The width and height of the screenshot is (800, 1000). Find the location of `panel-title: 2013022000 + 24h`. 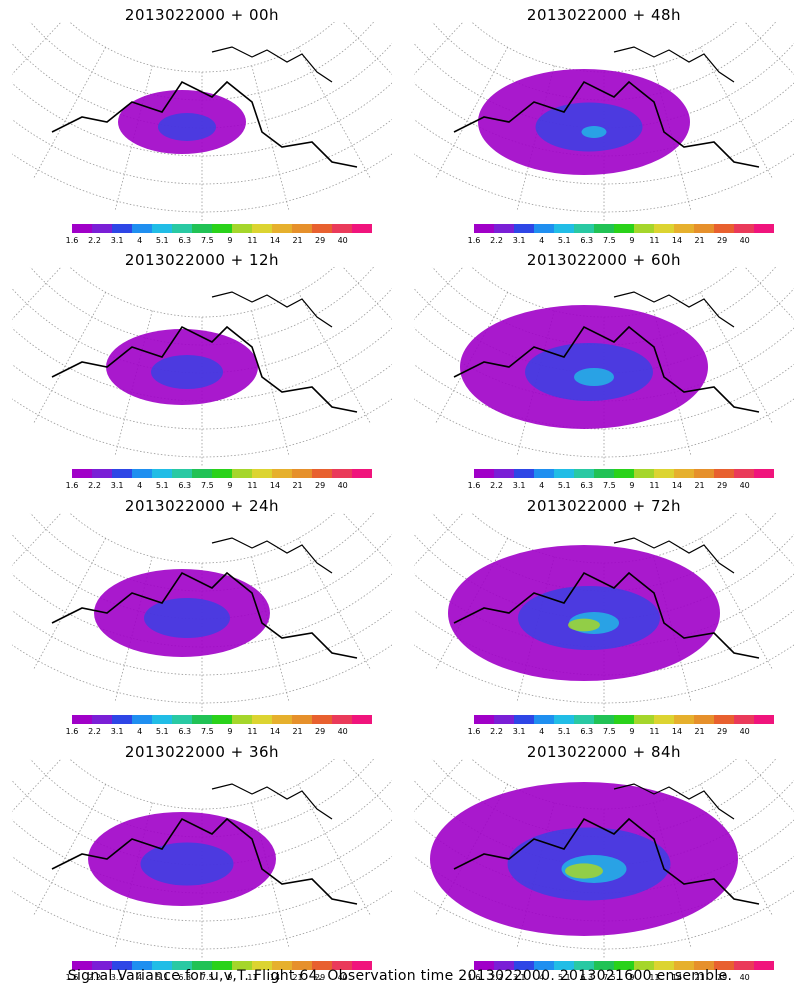

panel-title: 2013022000 + 24h is located at coordinates (202, 506).